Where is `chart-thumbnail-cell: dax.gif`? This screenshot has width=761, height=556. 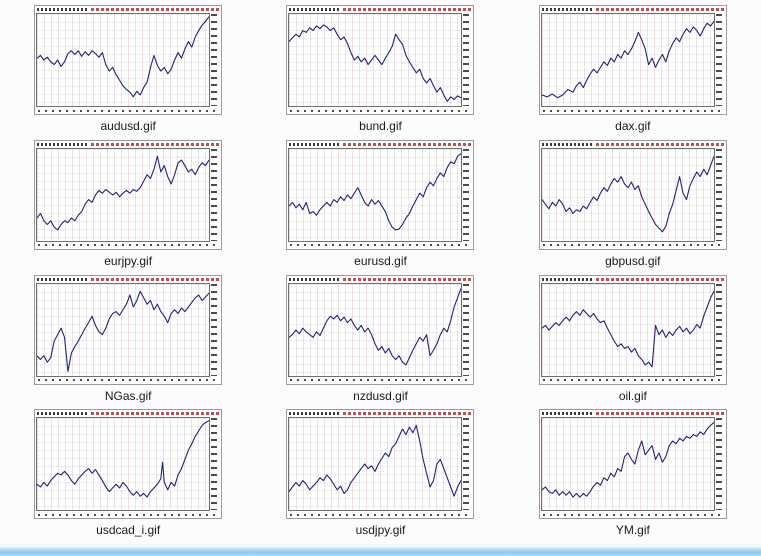 chart-thumbnail-cell: dax.gif is located at coordinates (633, 72).